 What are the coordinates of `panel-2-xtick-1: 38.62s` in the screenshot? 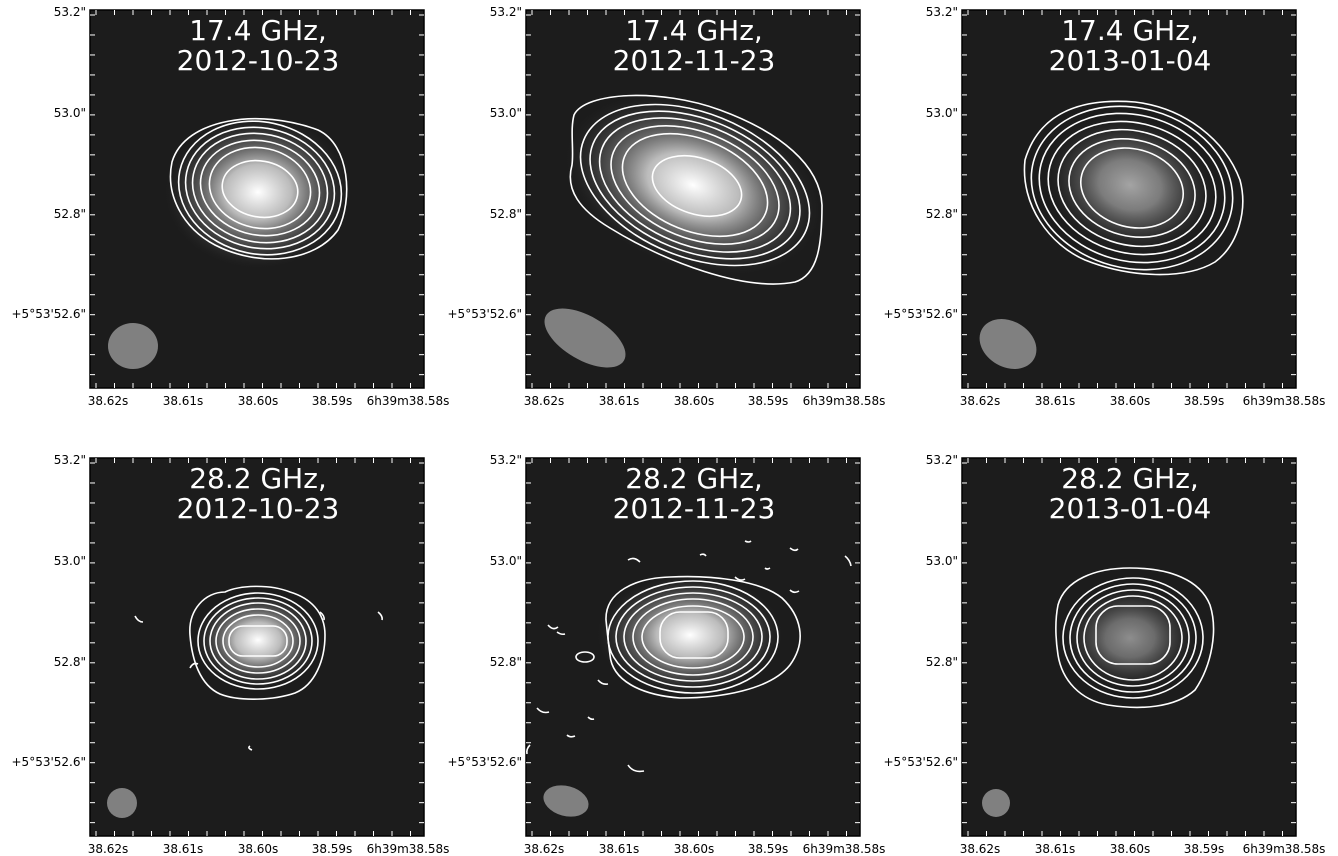 It's located at (544, 401).